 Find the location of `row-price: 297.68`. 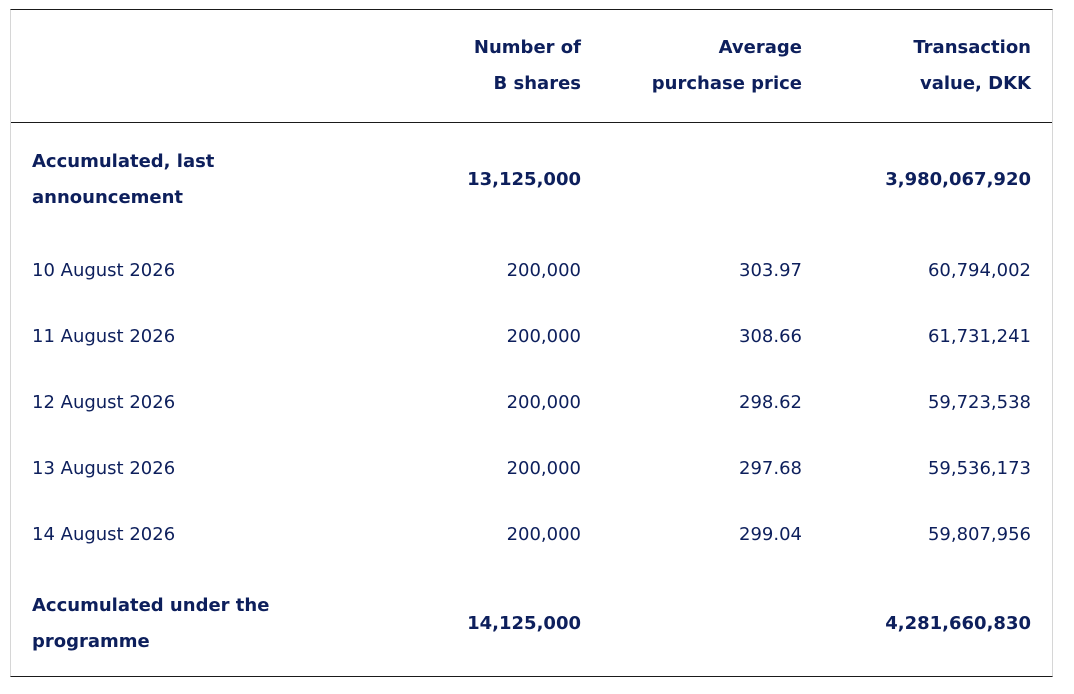

row-price: 297.68 is located at coordinates (770, 468).